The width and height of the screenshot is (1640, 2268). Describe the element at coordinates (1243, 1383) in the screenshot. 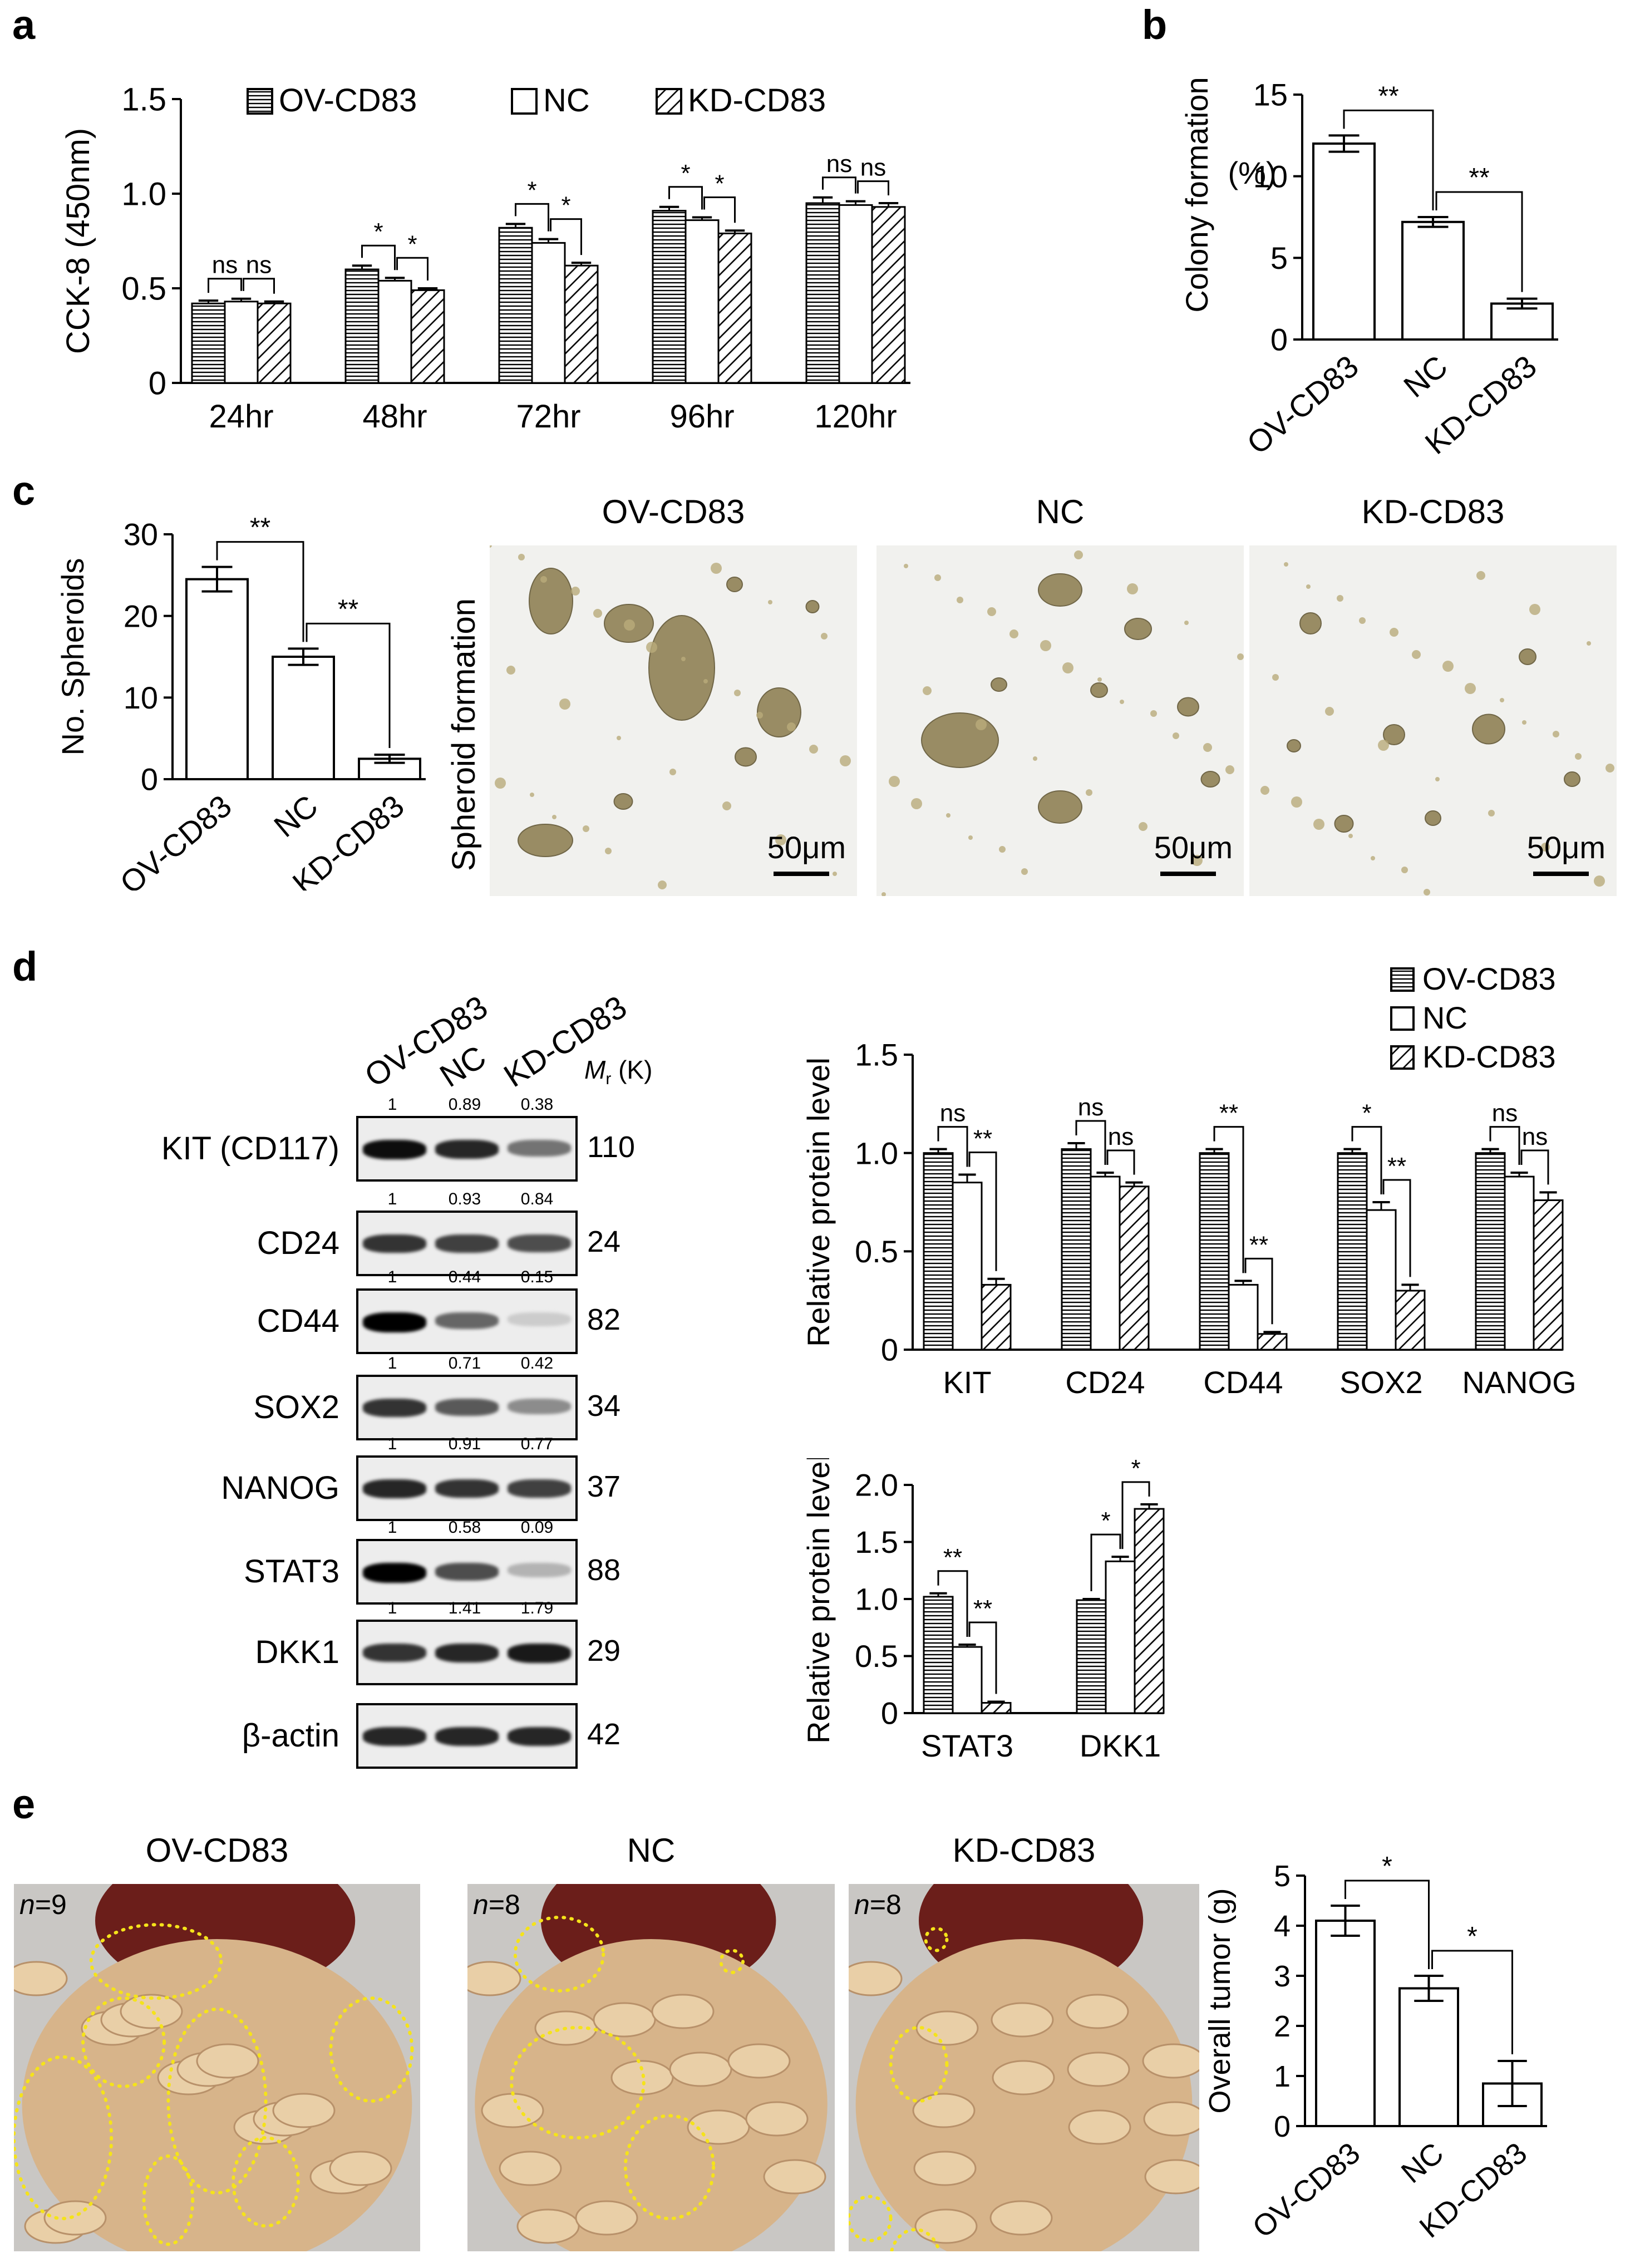

I see `x-tick-label: CD44` at that location.